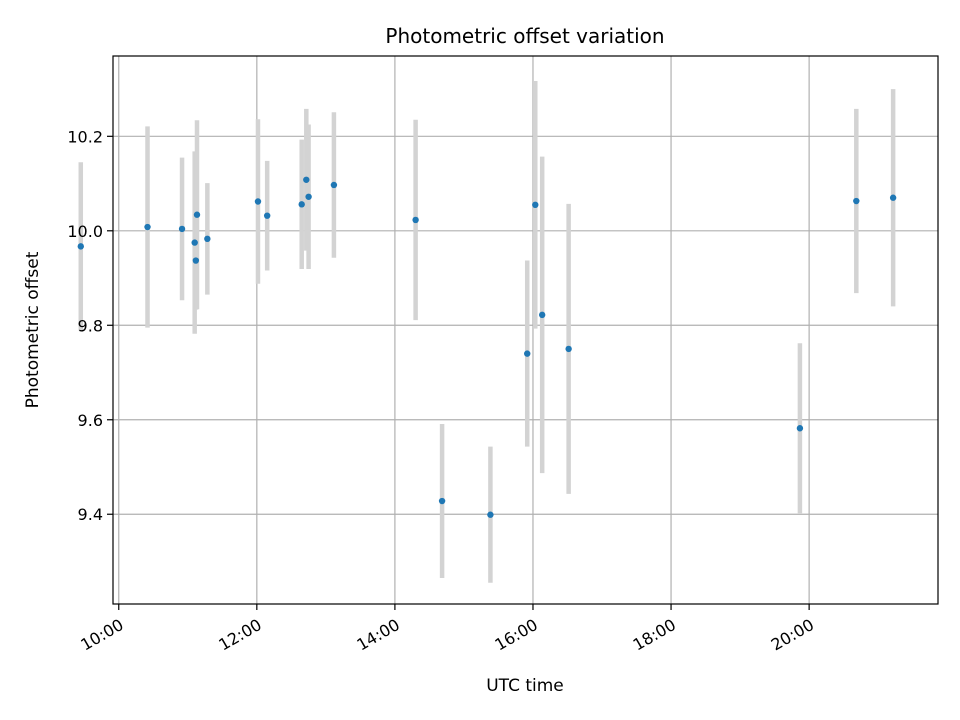  Describe the element at coordinates (524, 36) in the screenshot. I see `chart-title: Photometric offset variation` at that location.